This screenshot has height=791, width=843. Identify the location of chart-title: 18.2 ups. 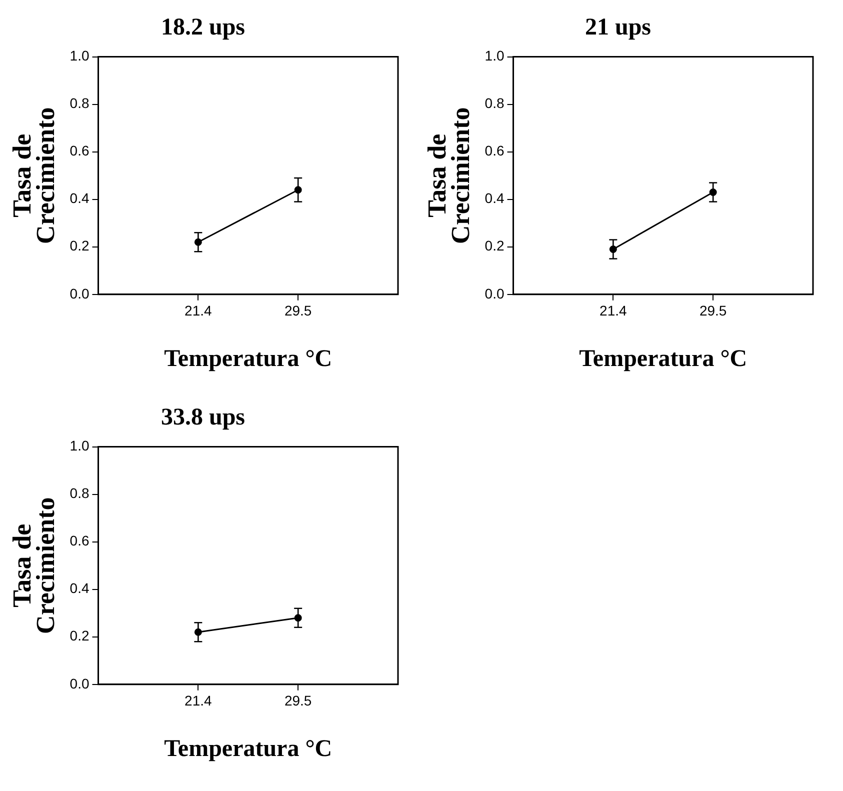
(203, 27).